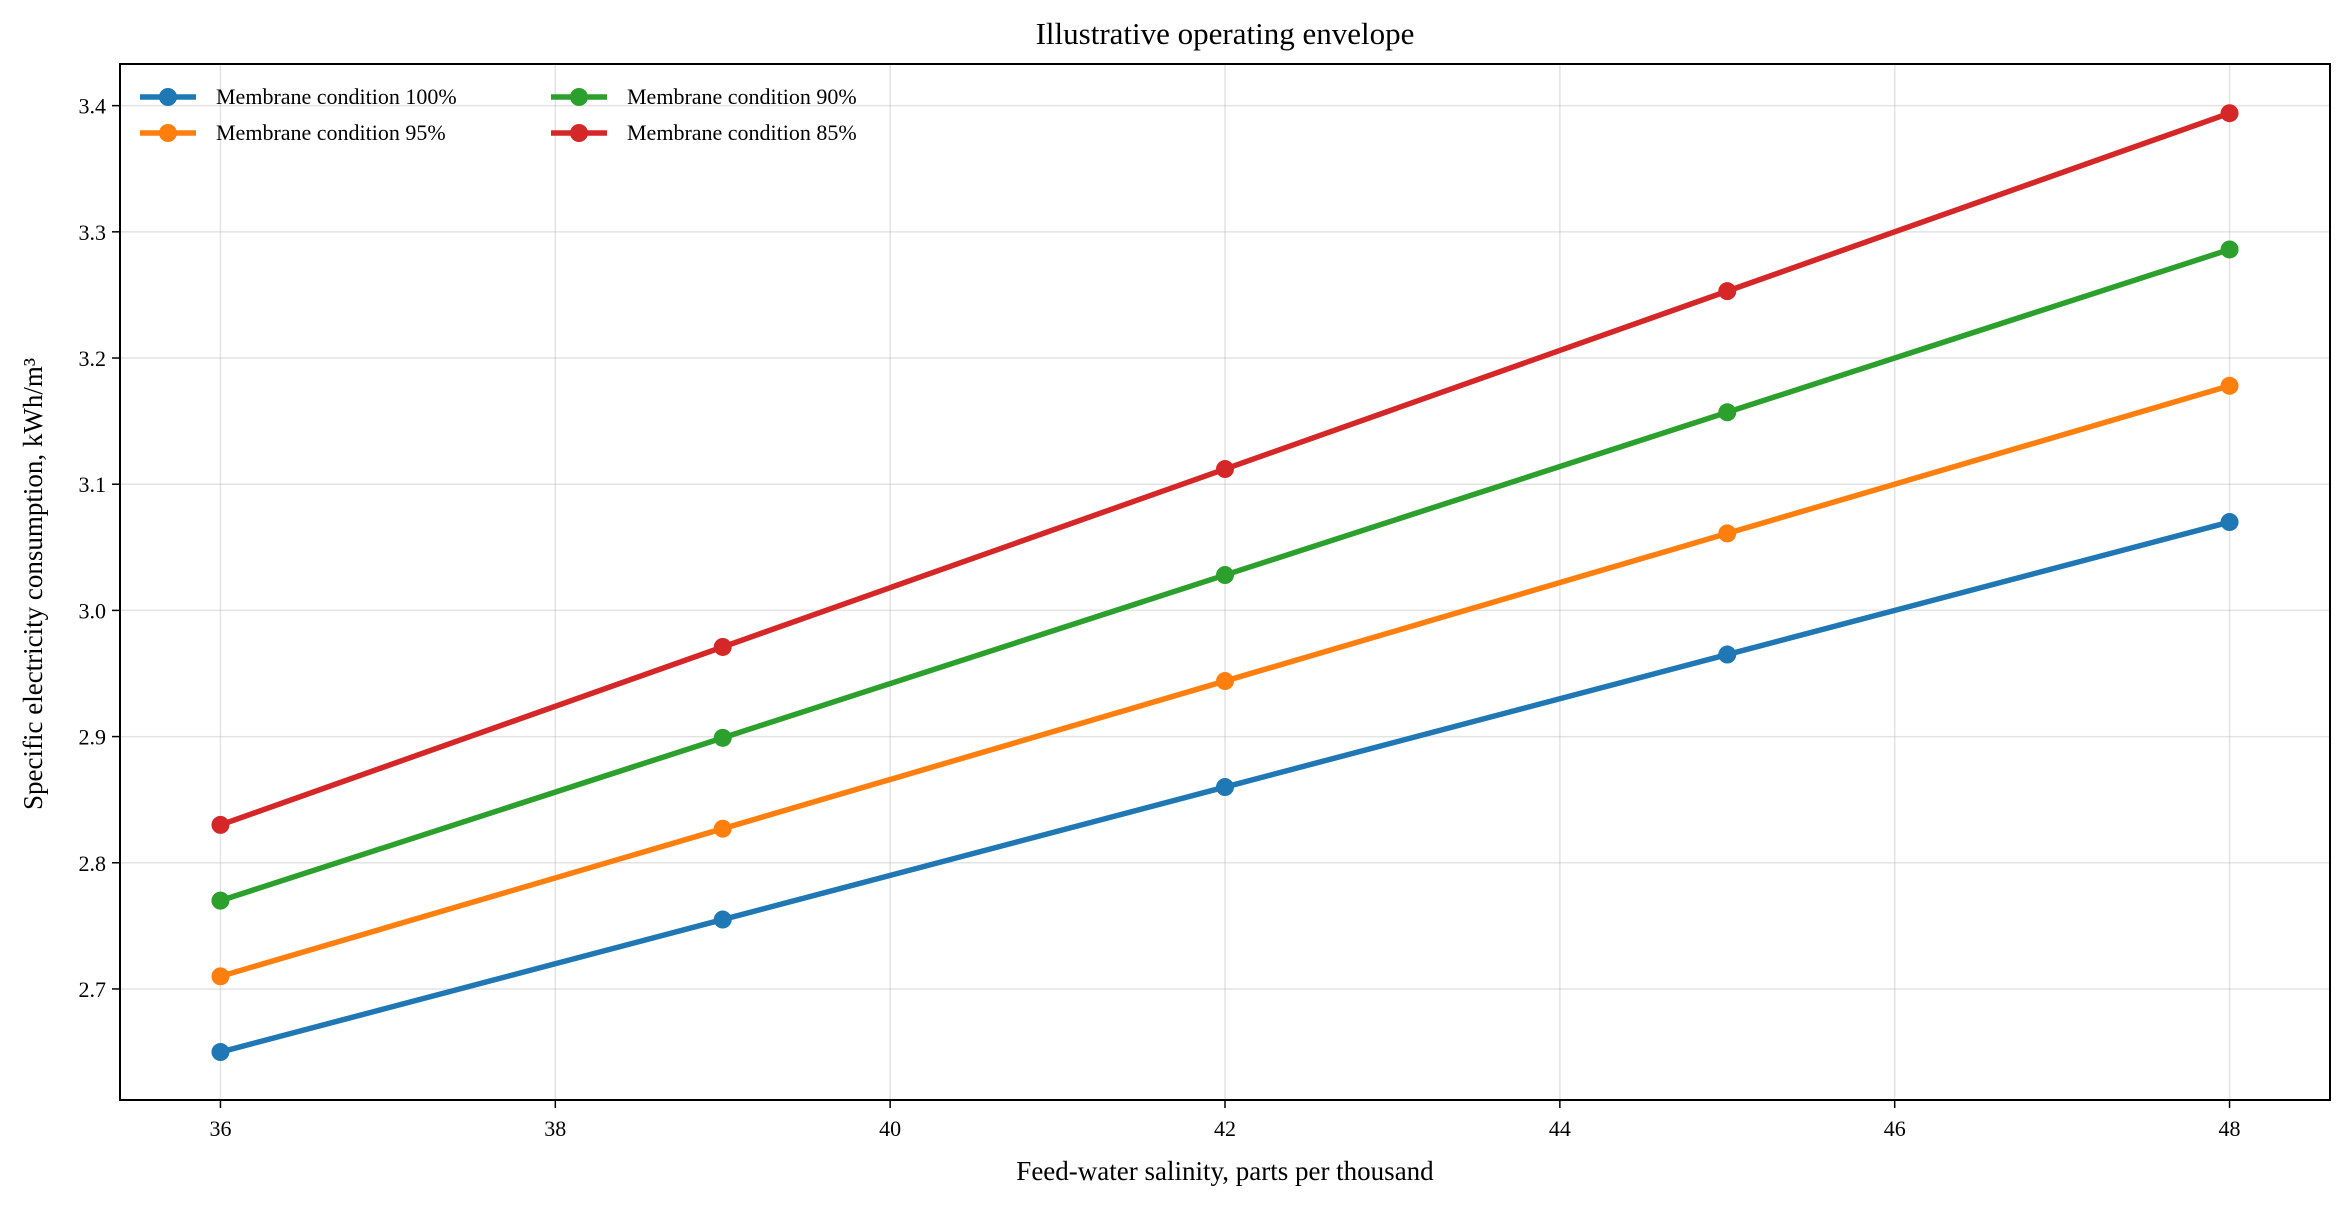 The height and width of the screenshot is (1209, 2352). Describe the element at coordinates (742, 132) in the screenshot. I see `legend-label: Membrane condition 85%` at that location.